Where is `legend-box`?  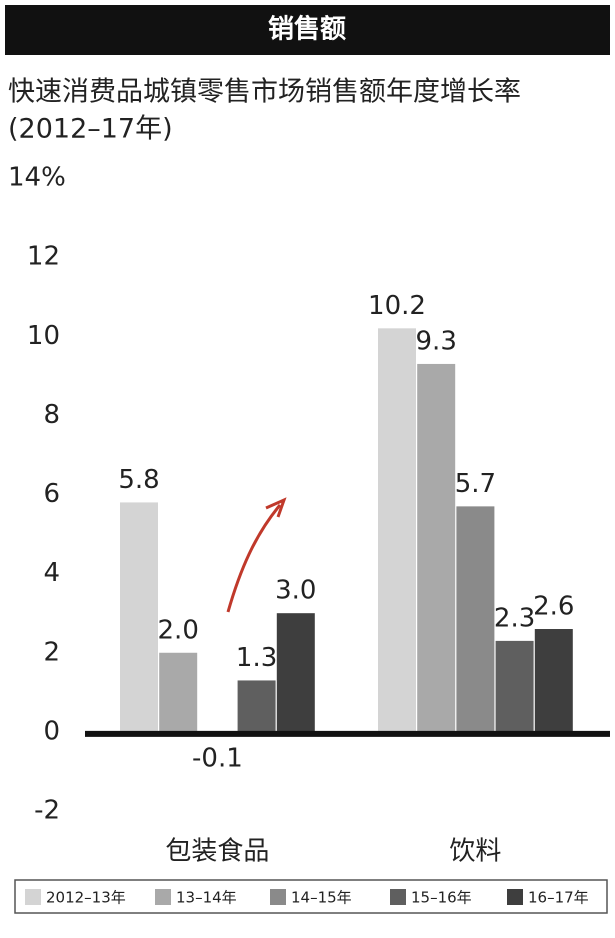
legend-box is located at coordinates (311, 896).